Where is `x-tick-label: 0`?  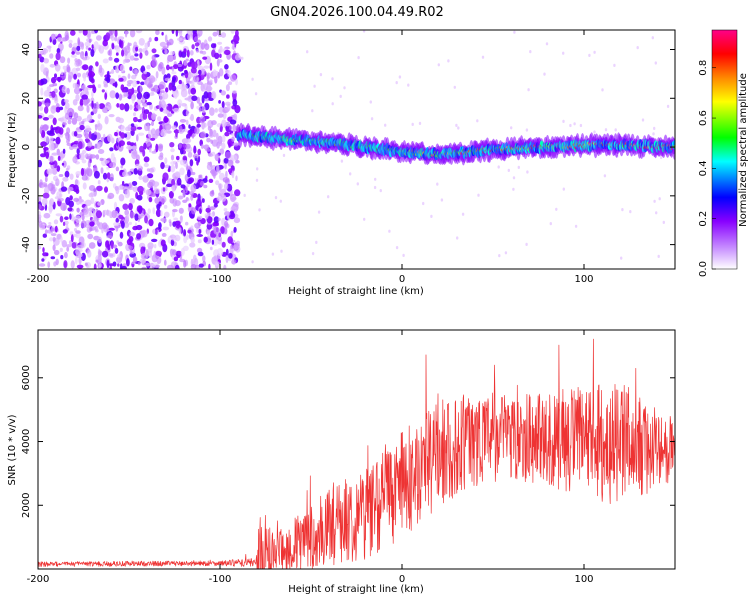
x-tick-label: 0 is located at coordinates (402, 279).